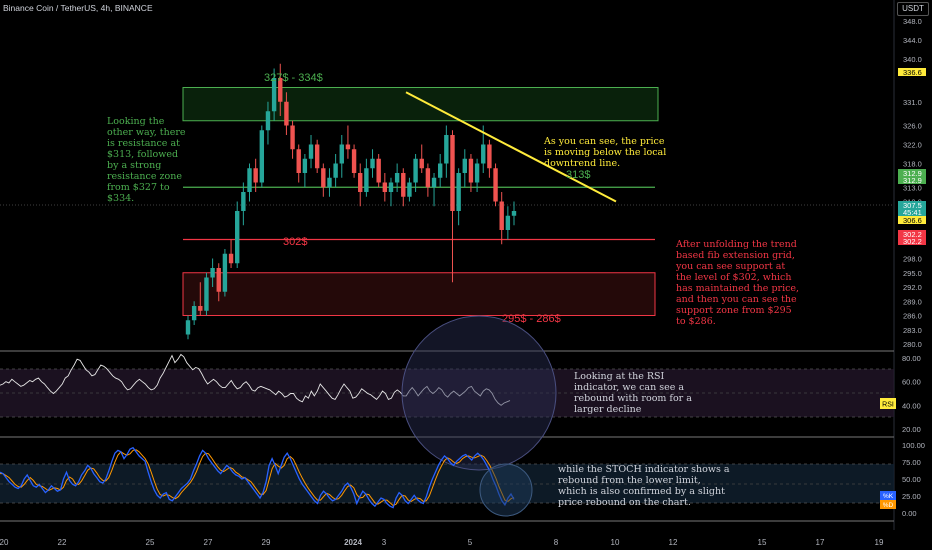  What do you see at coordinates (353, 542) in the screenshot?
I see `time-tick-label: 2024` at bounding box center [353, 542].